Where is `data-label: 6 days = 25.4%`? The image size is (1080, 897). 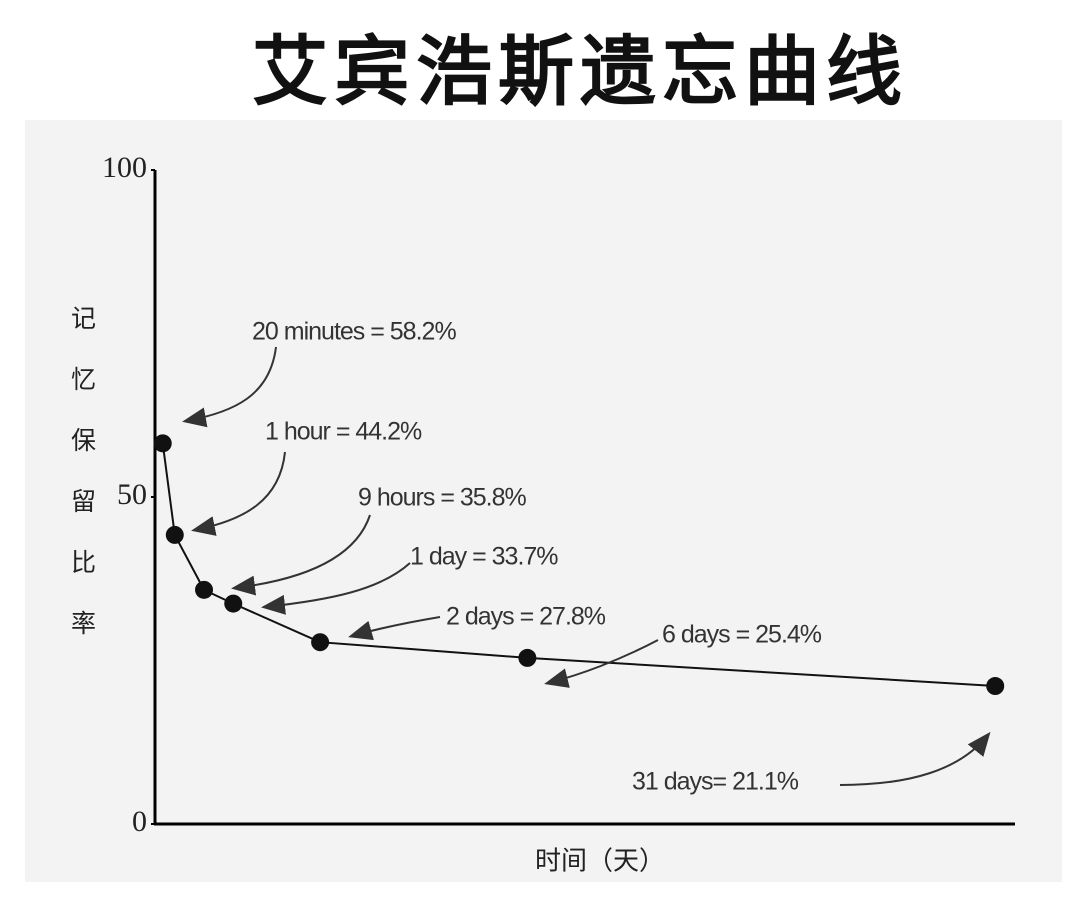 data-label: 6 days = 25.4% is located at coordinates (742, 635).